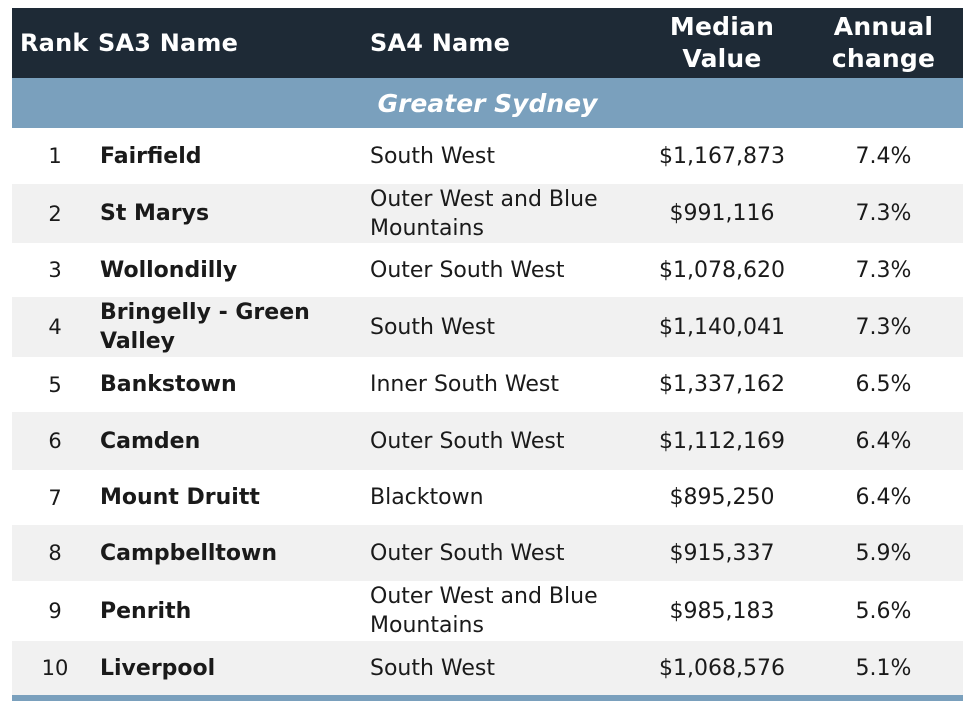 The height and width of the screenshot is (701, 976). I want to click on rank-cell: 8, so click(55, 553).